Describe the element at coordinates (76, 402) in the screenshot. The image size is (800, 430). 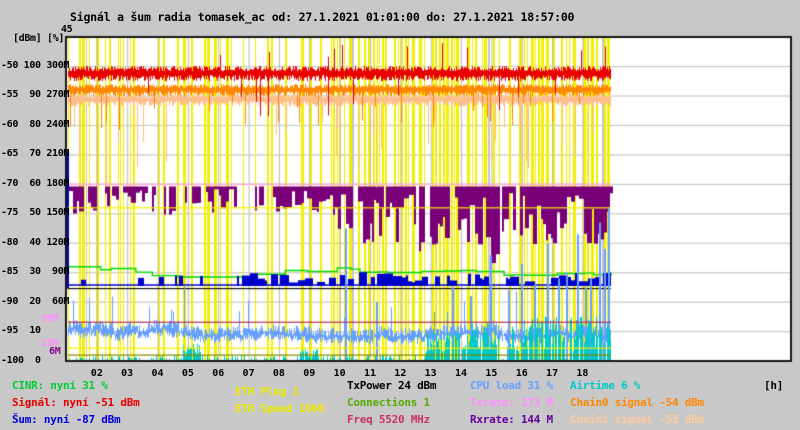
I see `legend-signal: Signál: nyní -51 dBm` at that location.